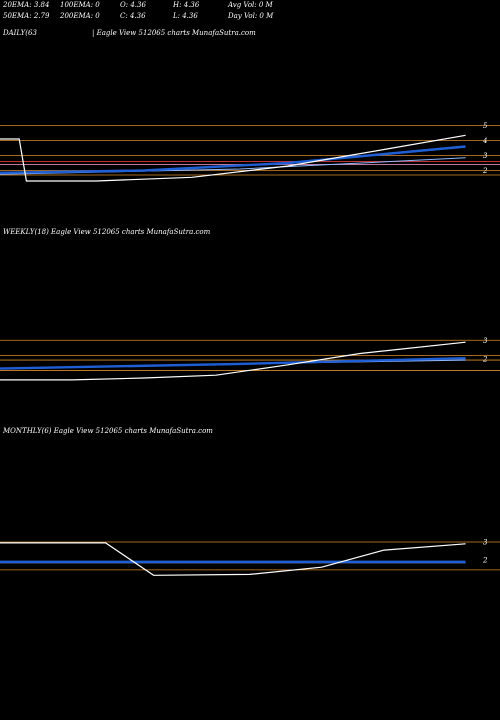  I want to click on header-day-vol: Day Vol: 0 M, so click(251, 16).